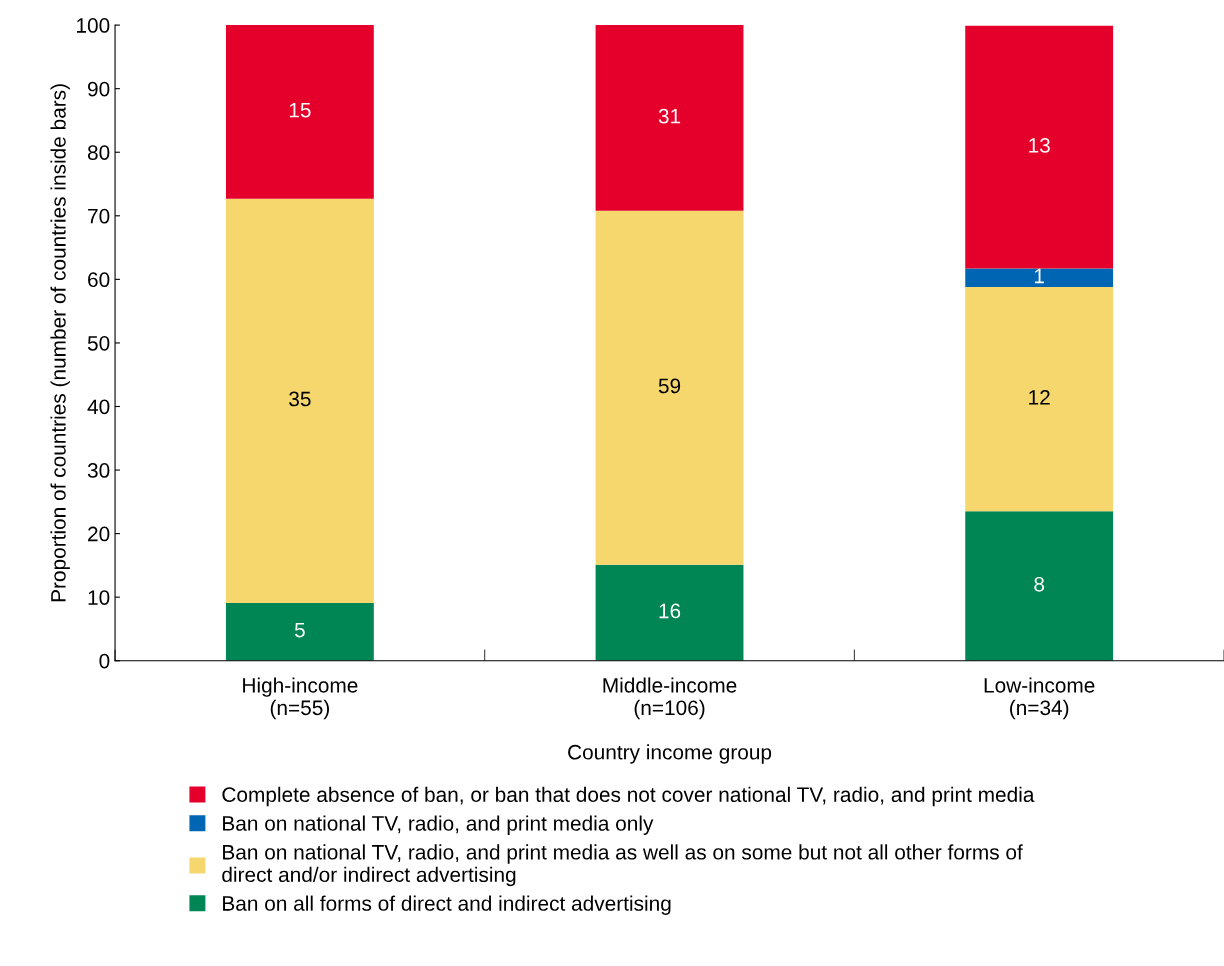 The height and width of the screenshot is (966, 1224). I want to click on annotation: 16, so click(670, 611).